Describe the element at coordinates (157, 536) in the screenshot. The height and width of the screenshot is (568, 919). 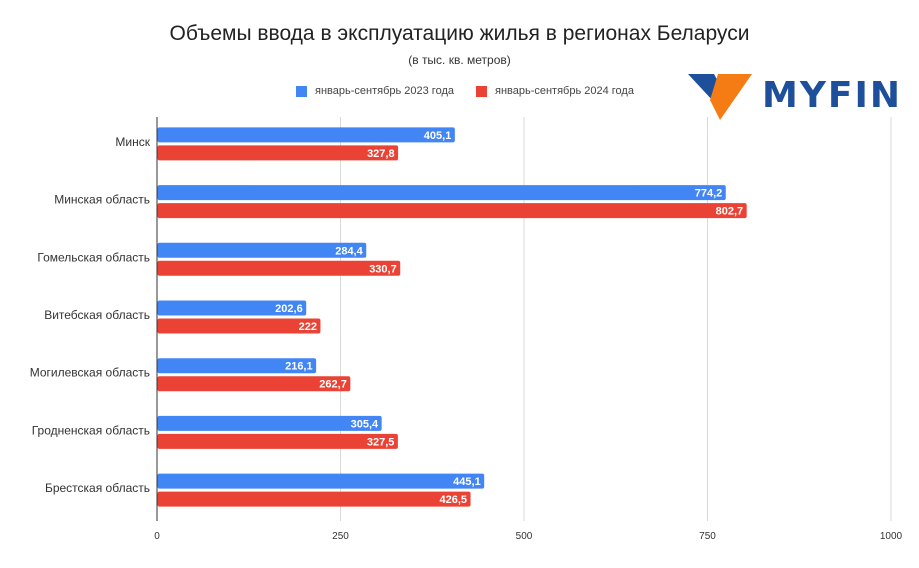
I see `x-tick-label-0: 0` at that location.